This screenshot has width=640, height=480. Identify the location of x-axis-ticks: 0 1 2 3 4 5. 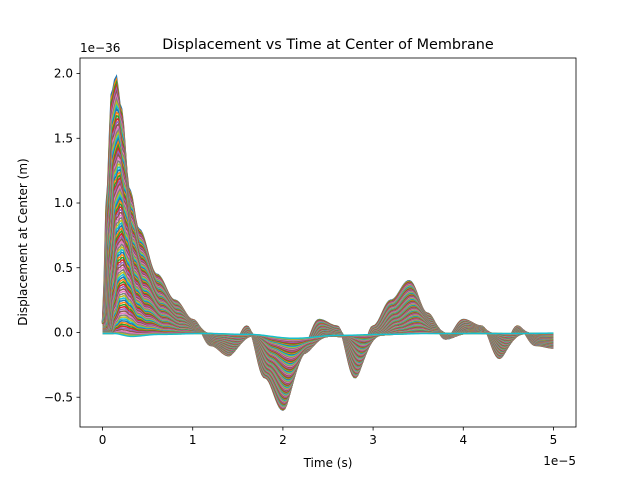
(328, 437).